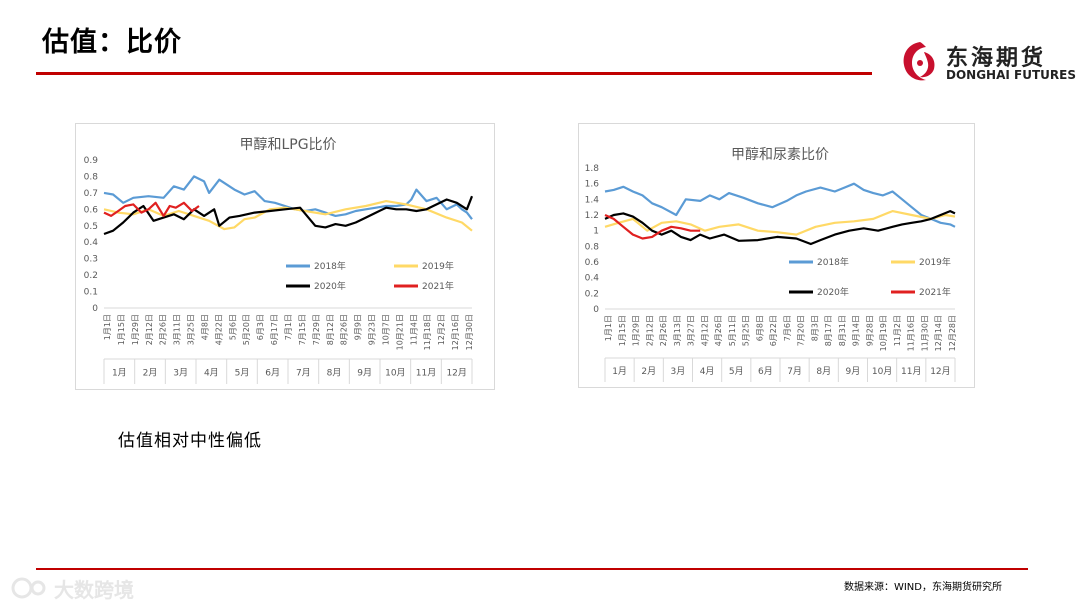 This screenshot has height=608, width=1080. I want to click on chart1-x-tick-label: 6月3日, so click(260, 327).